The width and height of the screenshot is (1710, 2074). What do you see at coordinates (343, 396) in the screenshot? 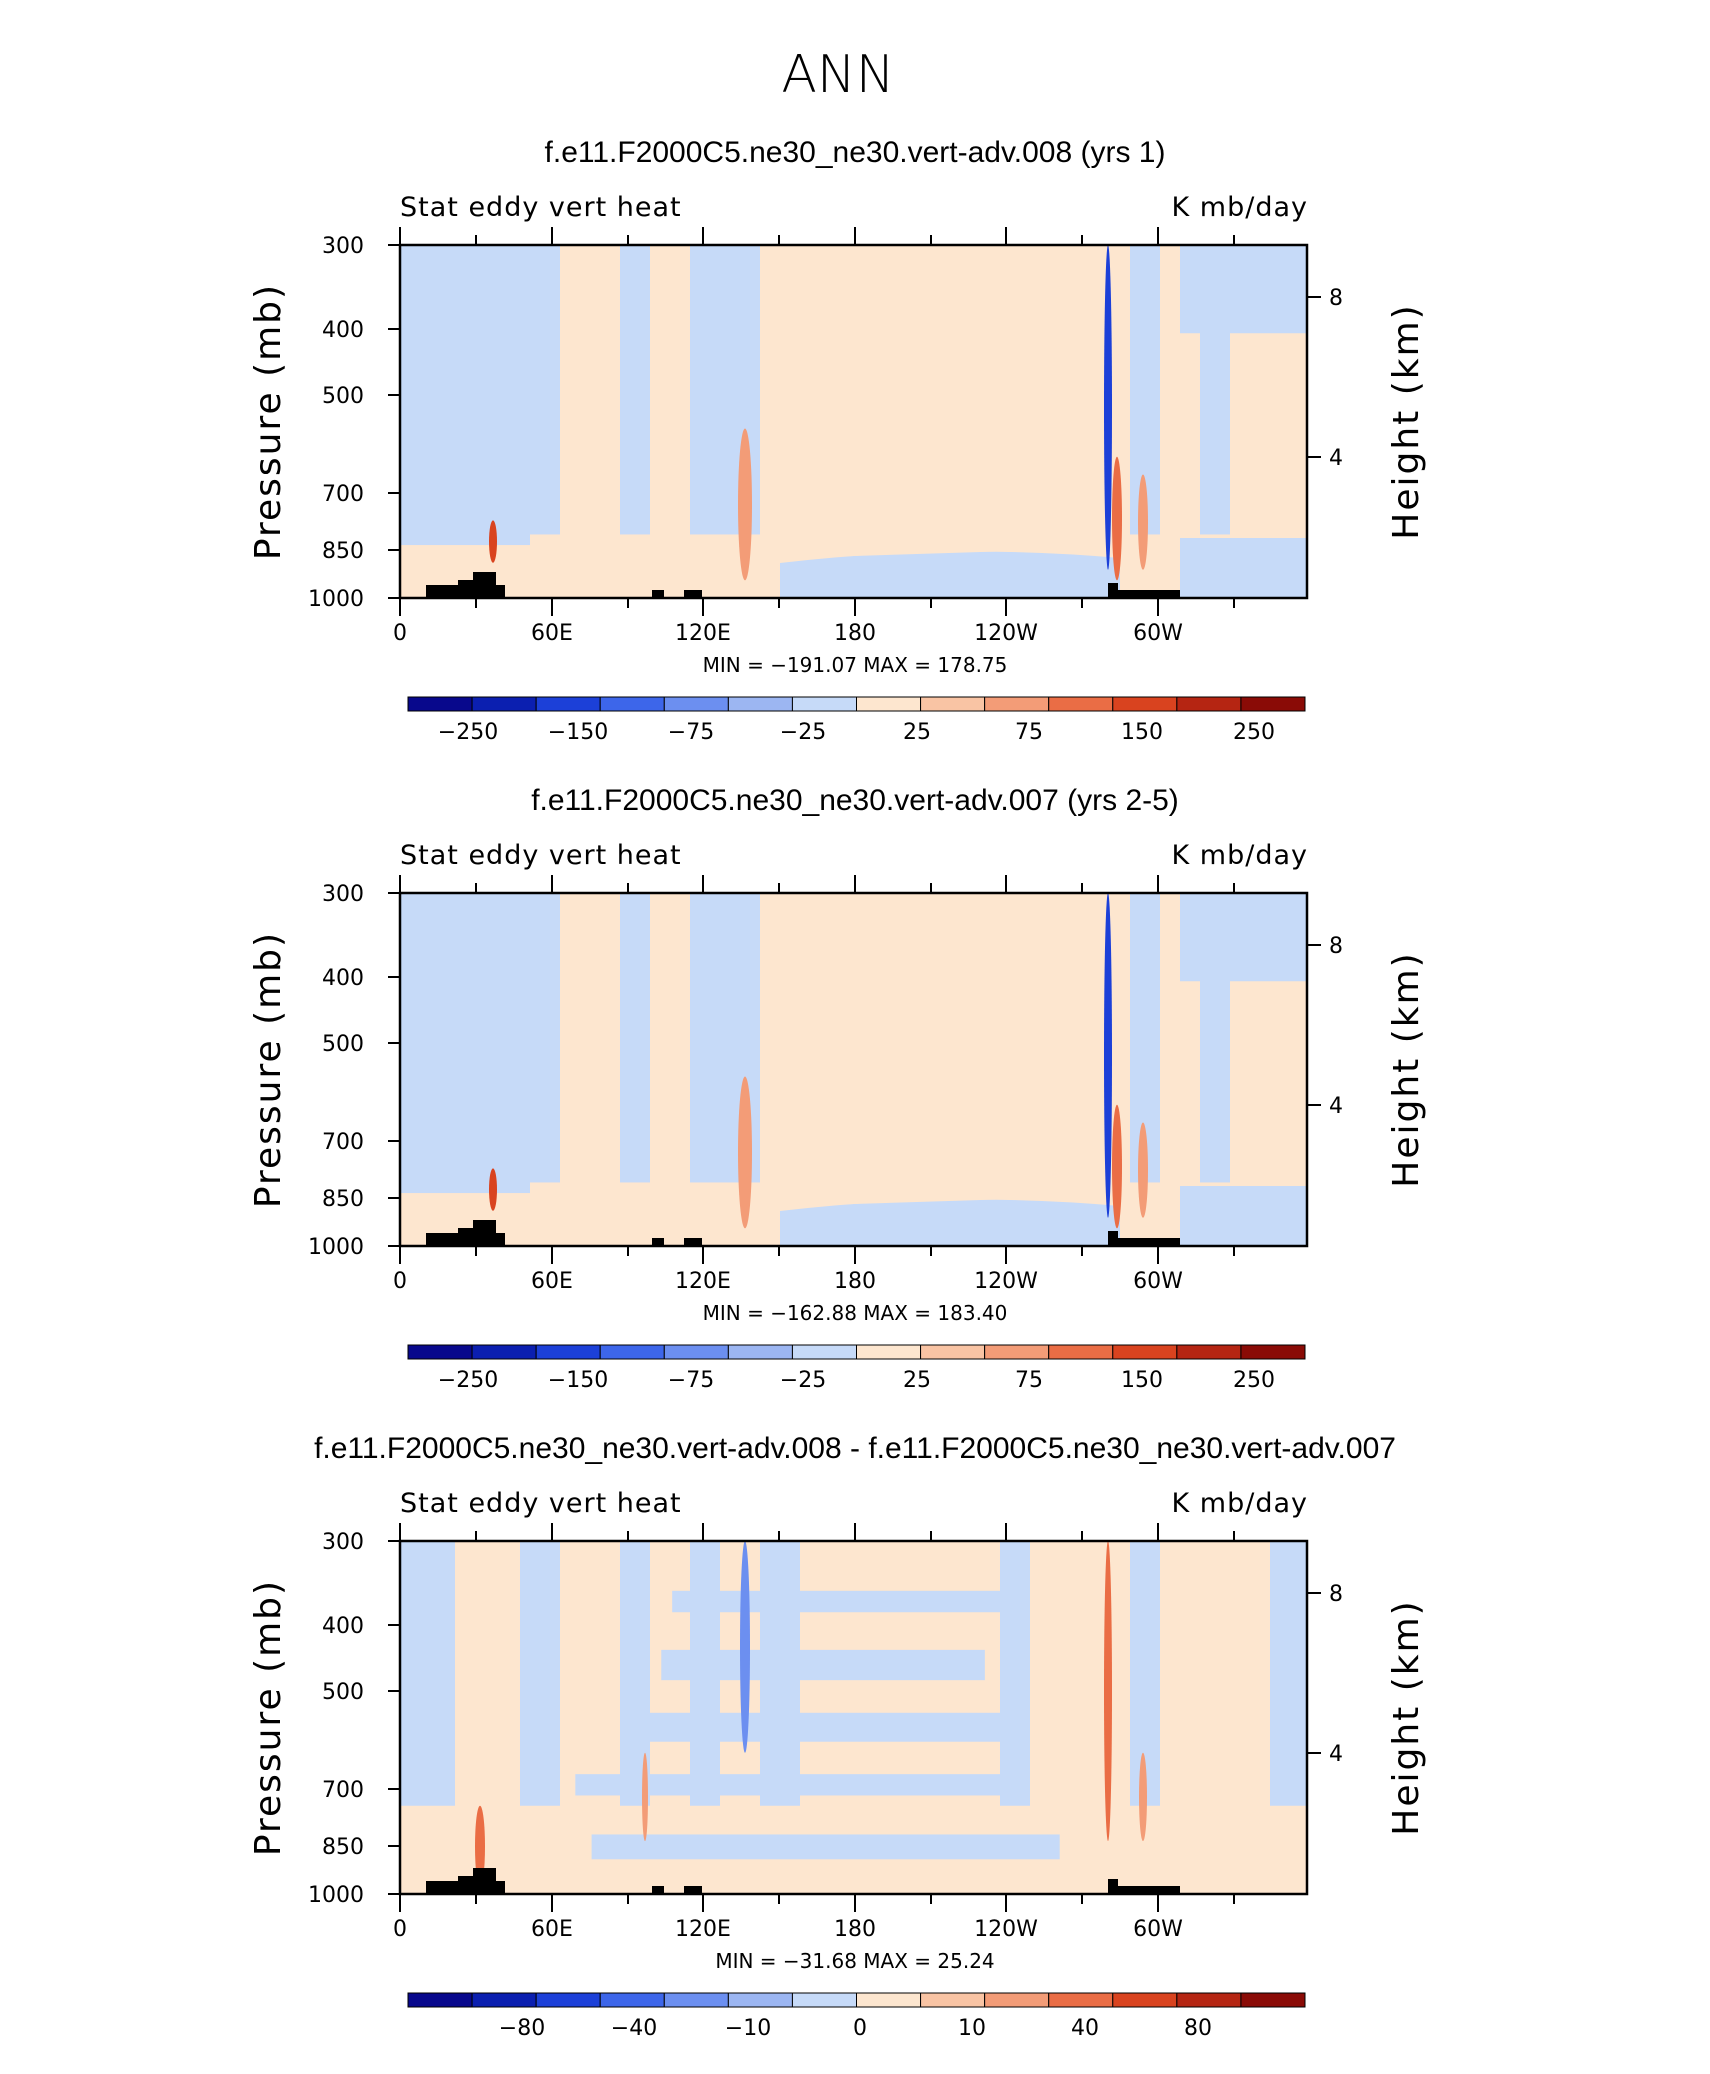
I see `y-tick-label: 500` at bounding box center [343, 396].